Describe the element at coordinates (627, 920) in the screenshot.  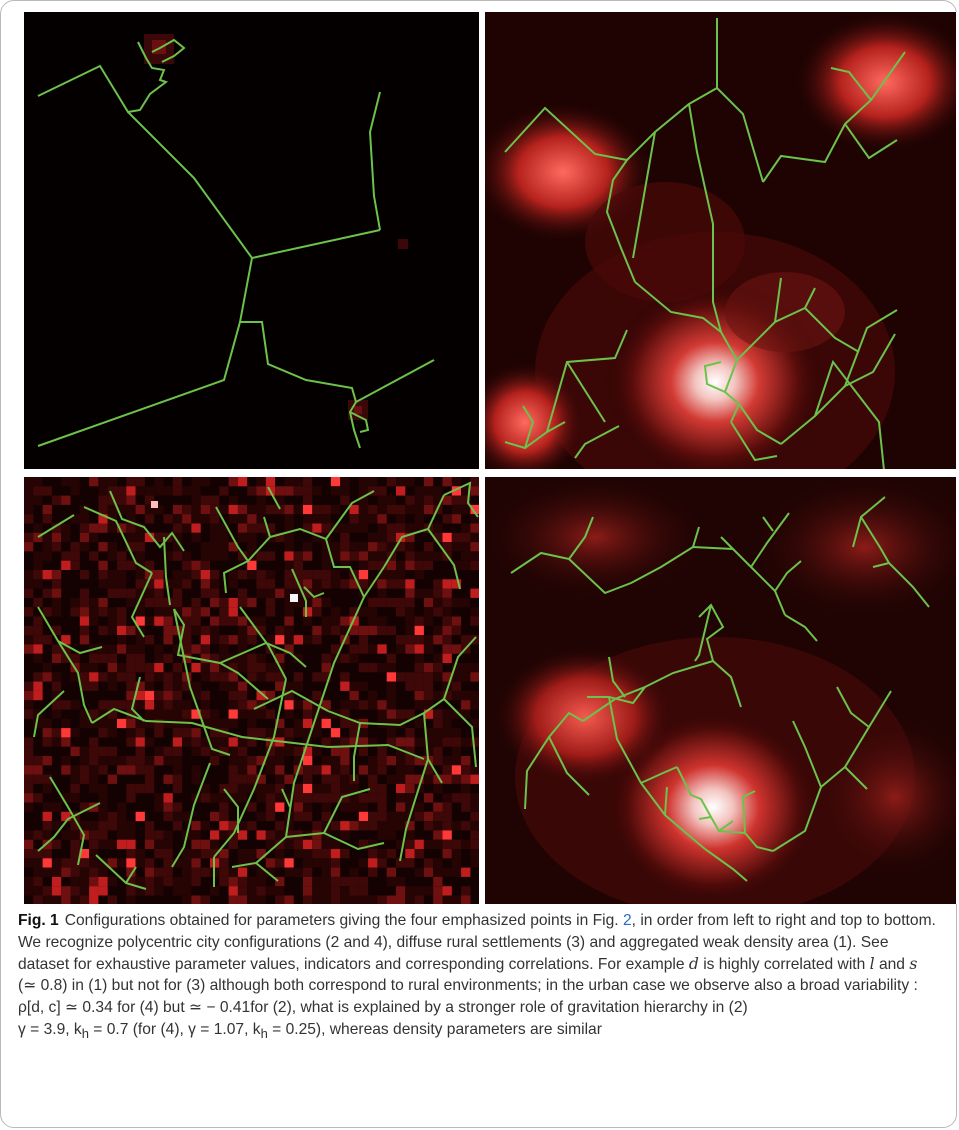
I see `figure-reference-link: 2` at that location.